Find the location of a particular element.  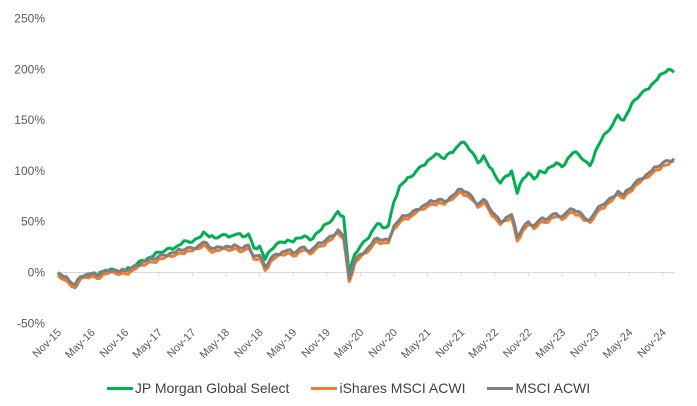

x-tick-label: Nov-19 is located at coordinates (316, 344).